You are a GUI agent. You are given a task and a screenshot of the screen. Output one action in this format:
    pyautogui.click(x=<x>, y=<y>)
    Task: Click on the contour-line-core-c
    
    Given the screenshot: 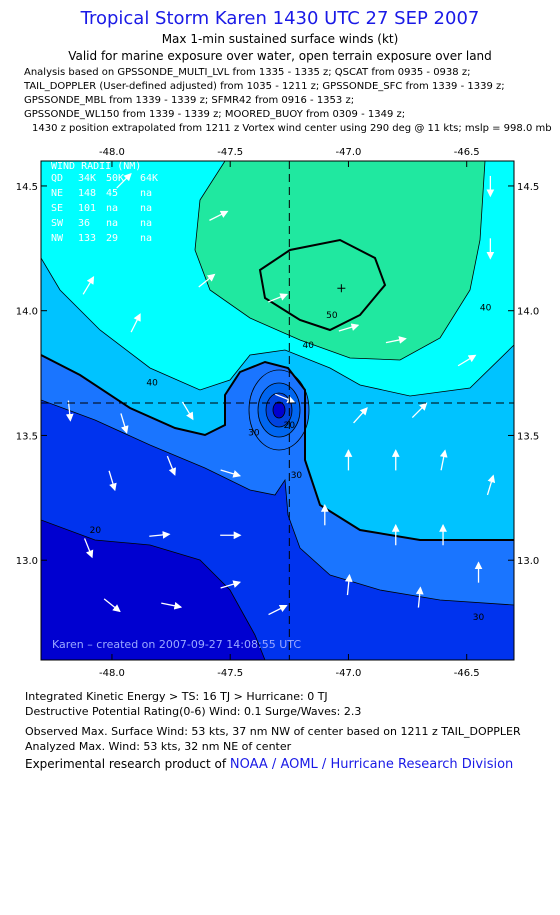 What is the action you would take?
    pyautogui.click(x=279, y=410)
    